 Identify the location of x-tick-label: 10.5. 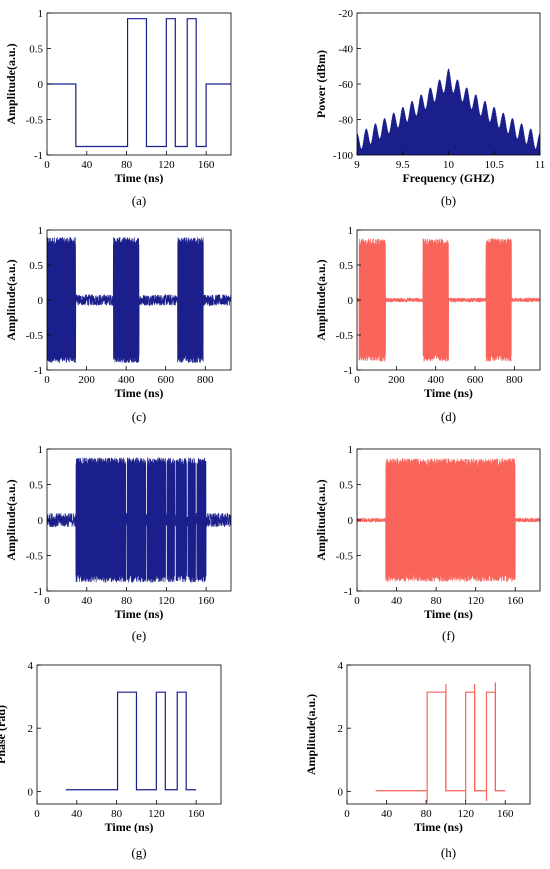
(495, 165).